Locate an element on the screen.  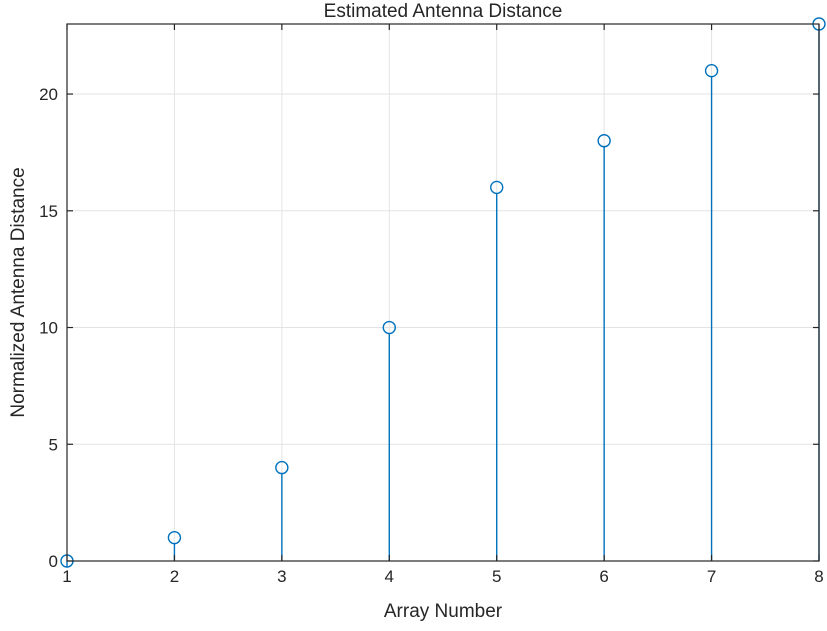
x-tick-label: 1 is located at coordinates (66, 576).